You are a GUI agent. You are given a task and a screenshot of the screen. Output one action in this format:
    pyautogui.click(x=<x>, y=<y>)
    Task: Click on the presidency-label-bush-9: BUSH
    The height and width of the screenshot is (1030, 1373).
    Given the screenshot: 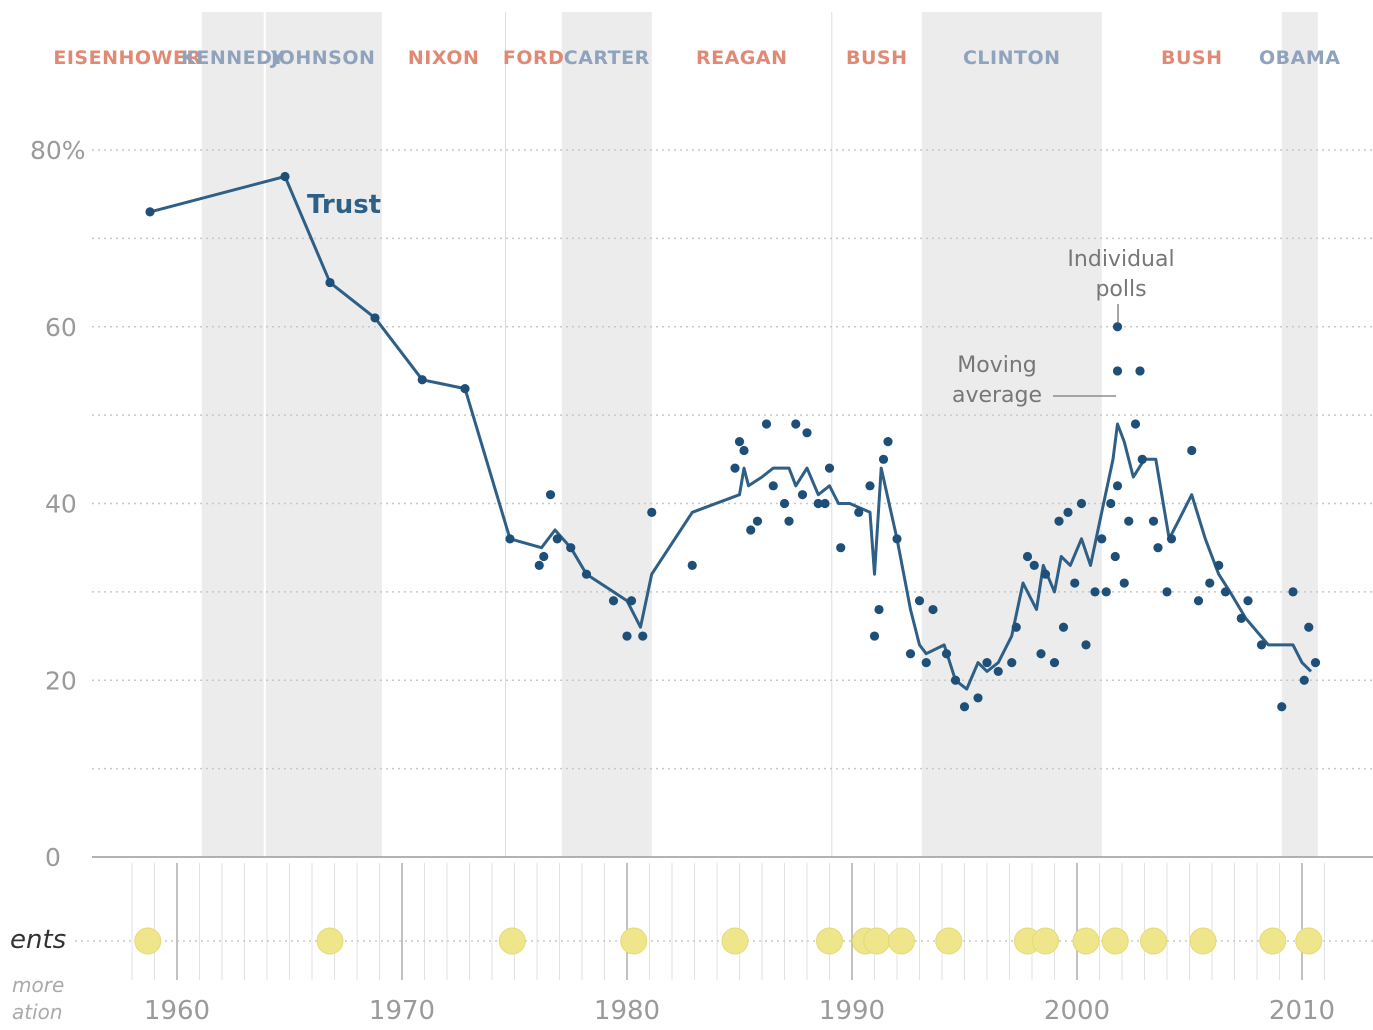 What is the action you would take?
    pyautogui.click(x=1192, y=58)
    